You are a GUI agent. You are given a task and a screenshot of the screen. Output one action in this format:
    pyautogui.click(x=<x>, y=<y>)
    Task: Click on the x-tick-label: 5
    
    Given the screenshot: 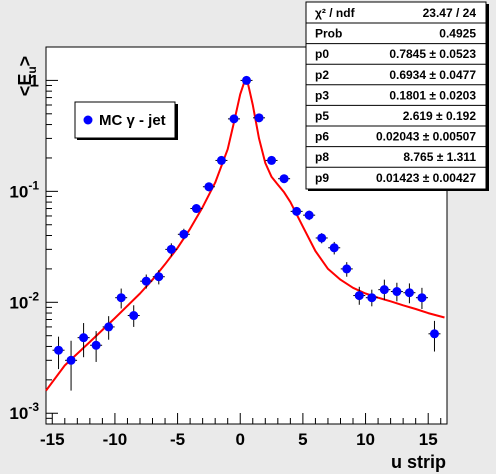 What is the action you would take?
    pyautogui.click(x=302, y=439)
    